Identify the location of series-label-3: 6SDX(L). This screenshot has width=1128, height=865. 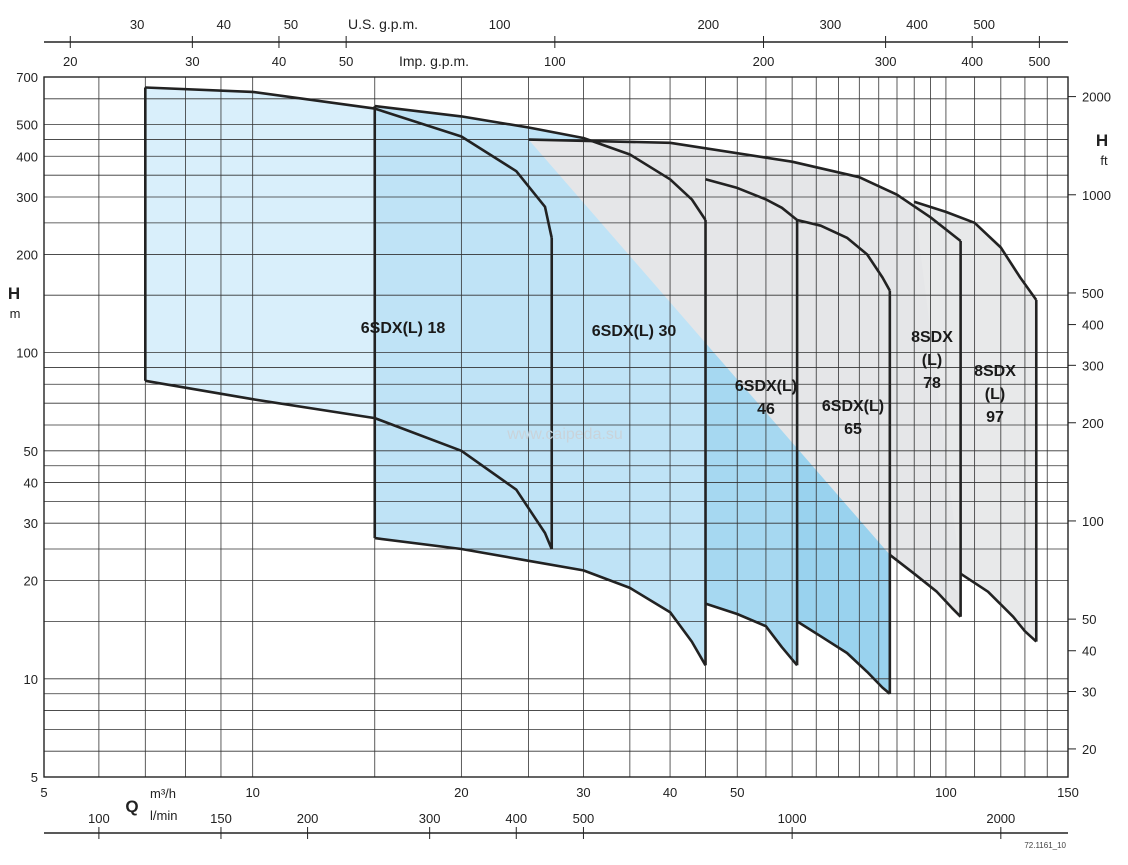
(766, 386).